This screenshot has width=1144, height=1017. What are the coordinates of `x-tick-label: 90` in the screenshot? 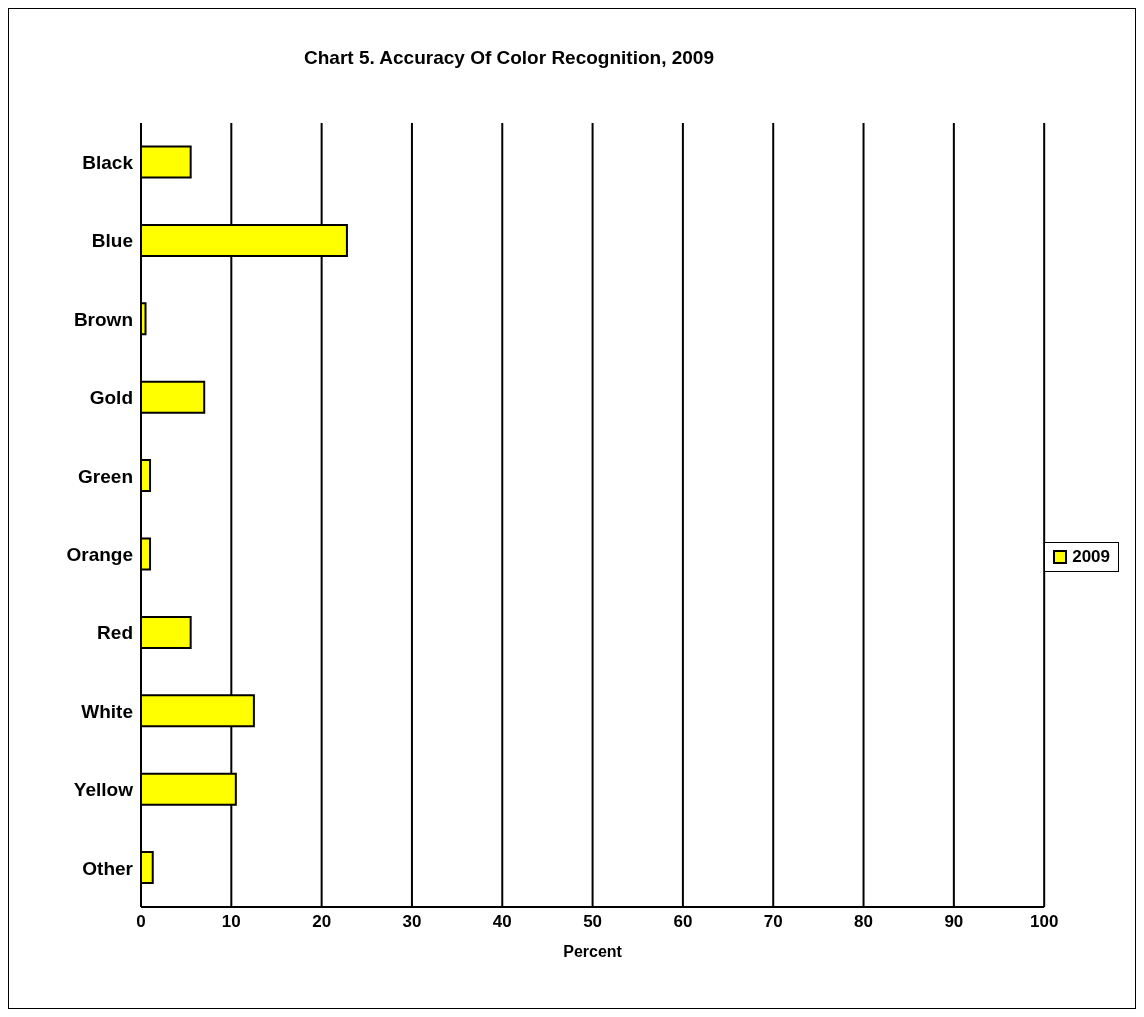 It's located at (954, 922).